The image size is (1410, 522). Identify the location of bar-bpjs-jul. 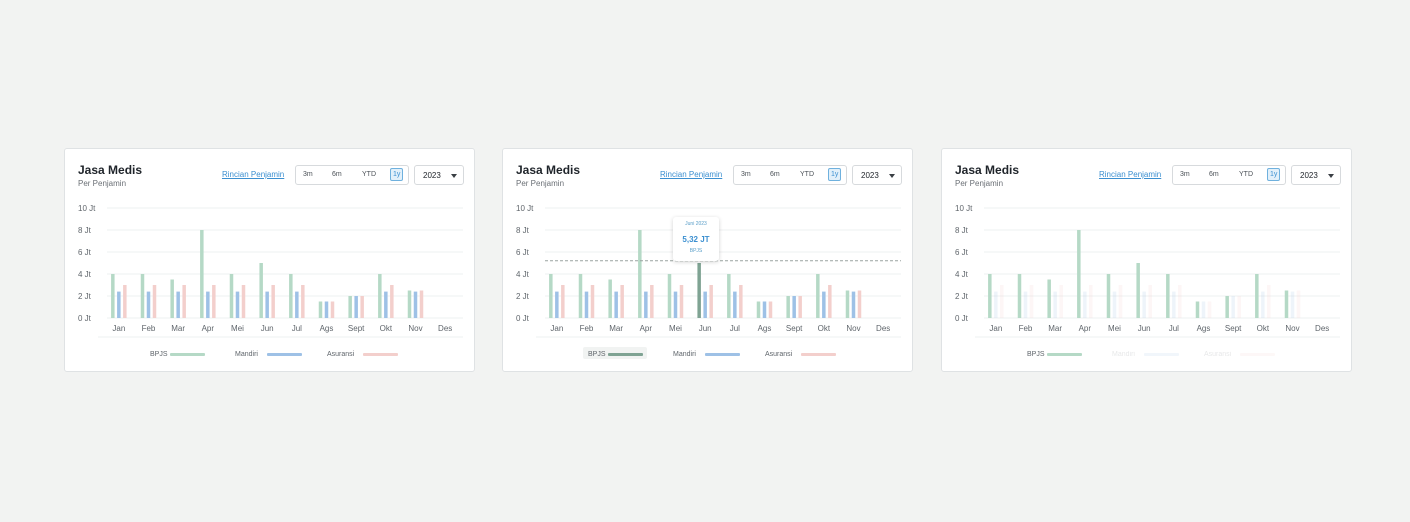
(1168, 296).